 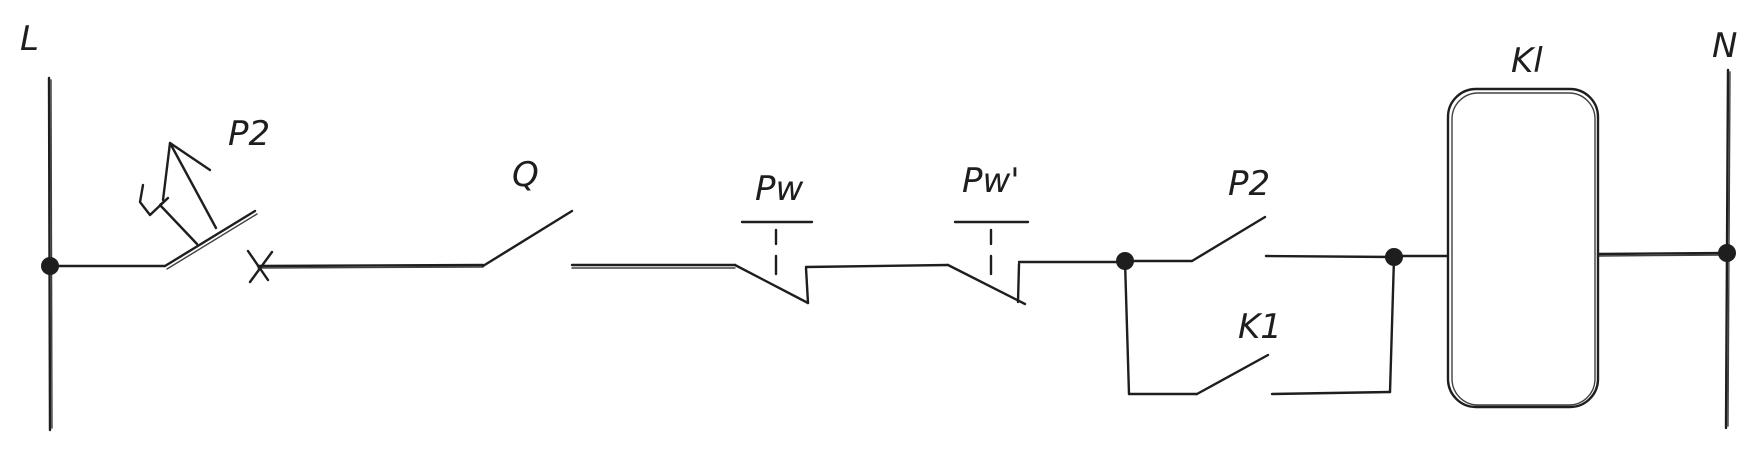 I want to click on k1-holding-contact, so click(x=1259, y=326).